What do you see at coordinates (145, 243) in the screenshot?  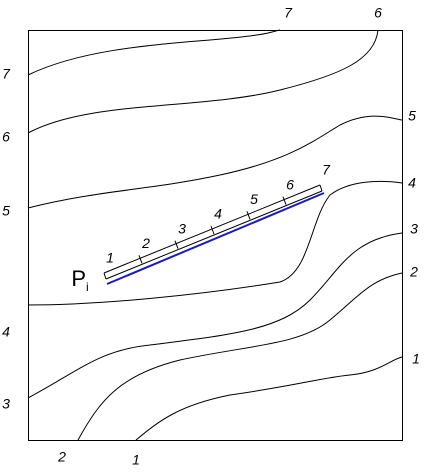 I see `ruler-label: 2` at bounding box center [145, 243].